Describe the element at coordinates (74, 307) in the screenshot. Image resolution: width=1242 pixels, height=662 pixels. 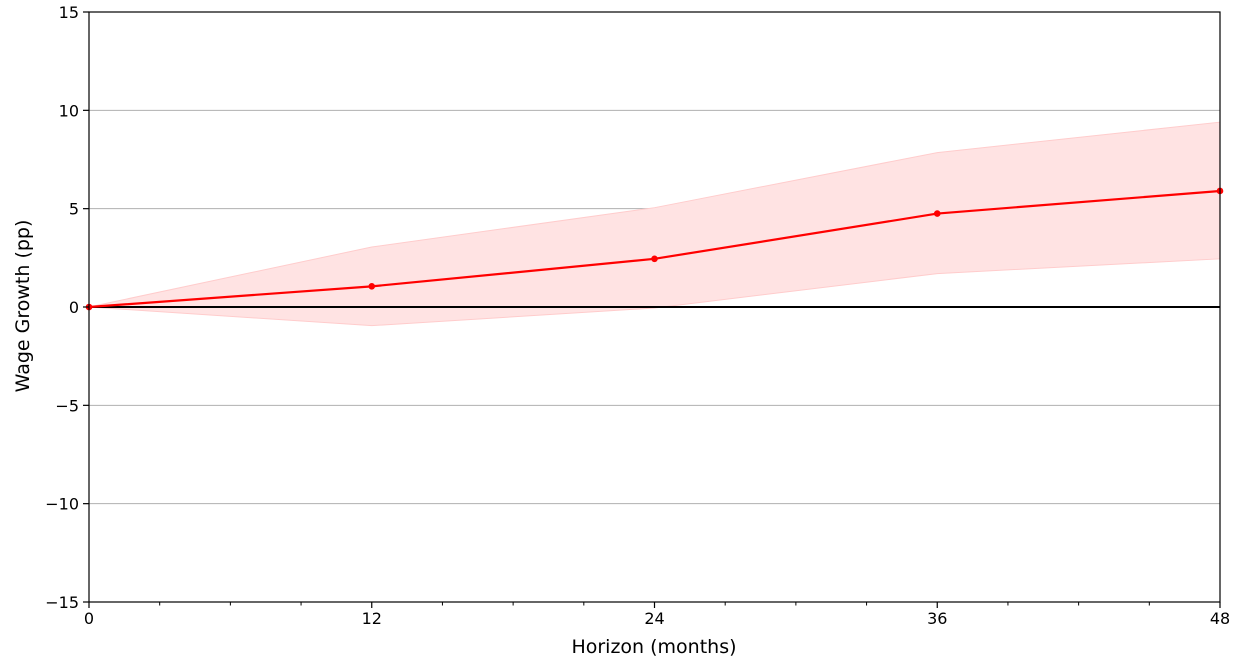
I see `y-tick-label: 0` at that location.